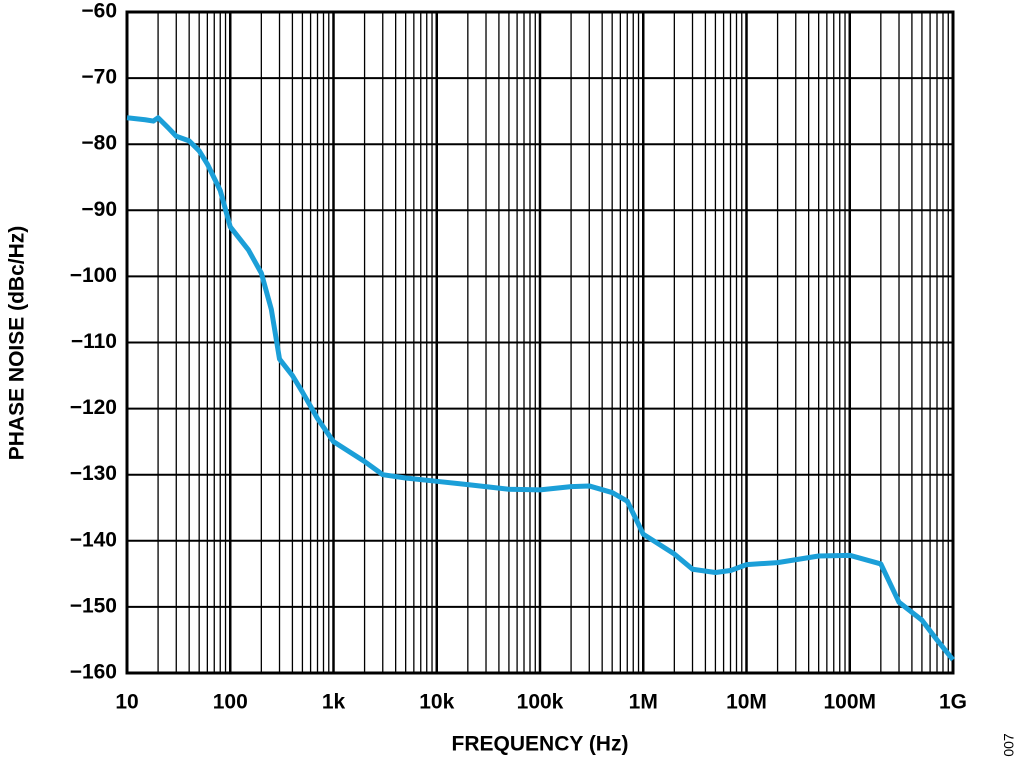 This screenshot has height=767, width=1024. Describe the element at coordinates (93, 275) in the screenshot. I see `y-tick-label: −100` at that location.